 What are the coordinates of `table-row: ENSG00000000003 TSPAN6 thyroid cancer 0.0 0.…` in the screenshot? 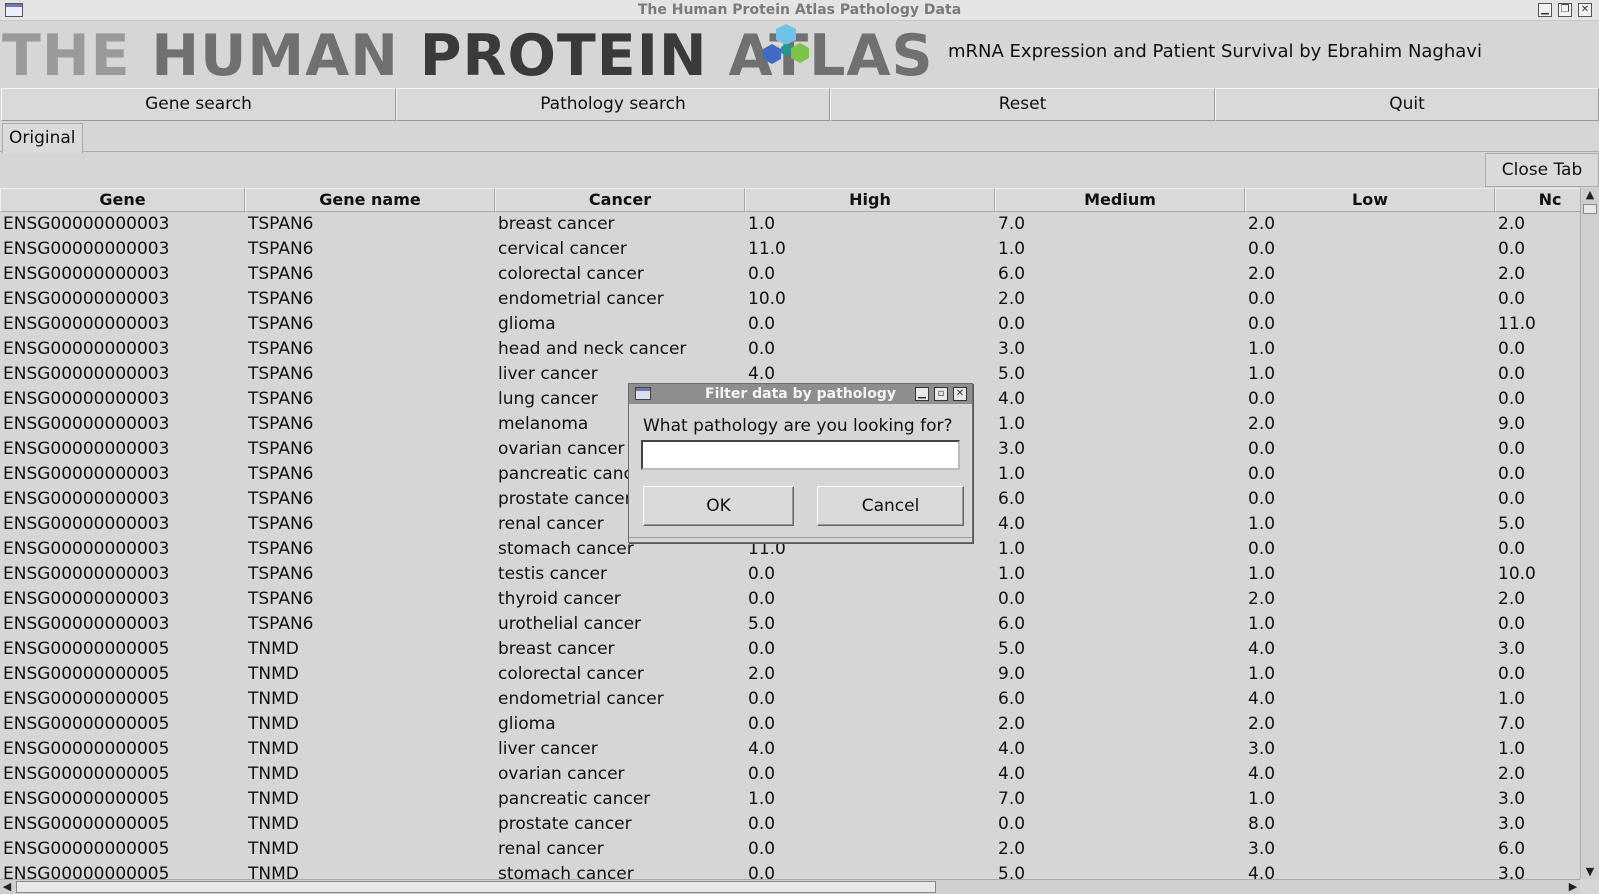 It's located at (790, 599).